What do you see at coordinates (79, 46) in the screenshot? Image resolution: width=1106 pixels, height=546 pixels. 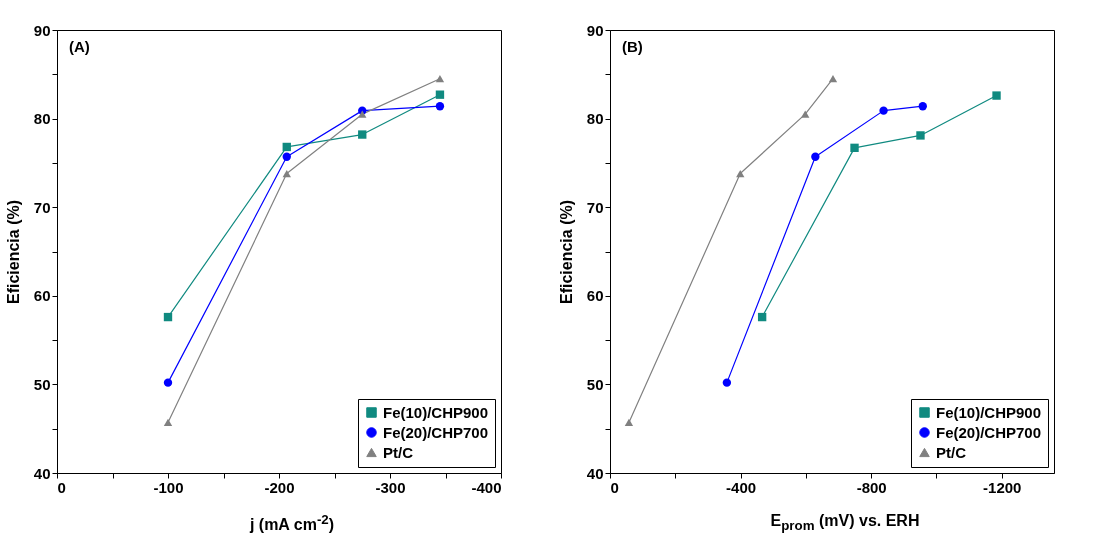 I see `annotation: (A)` at bounding box center [79, 46].